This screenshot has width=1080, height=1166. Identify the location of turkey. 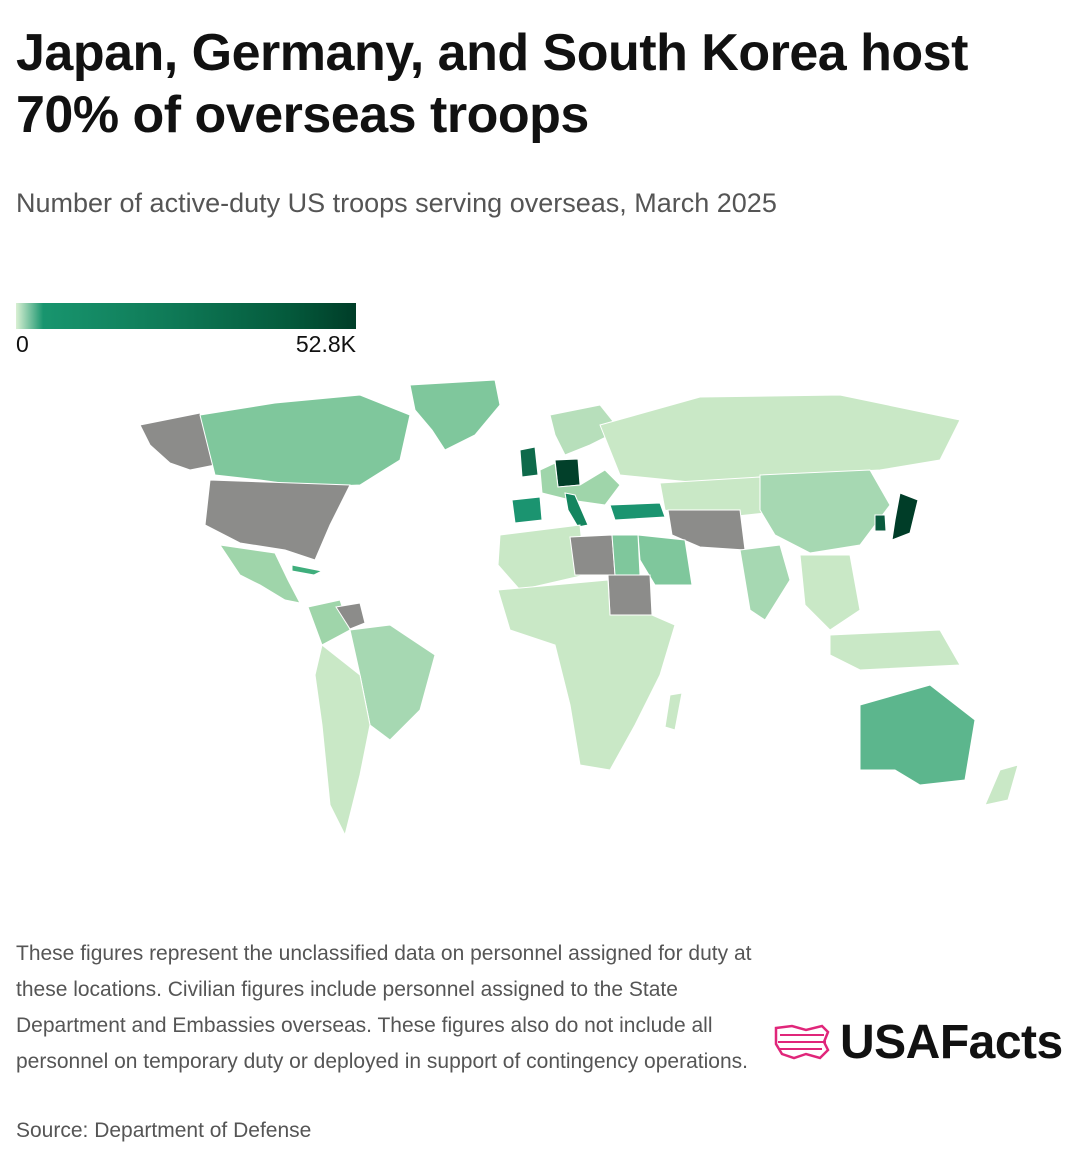
(637, 511).